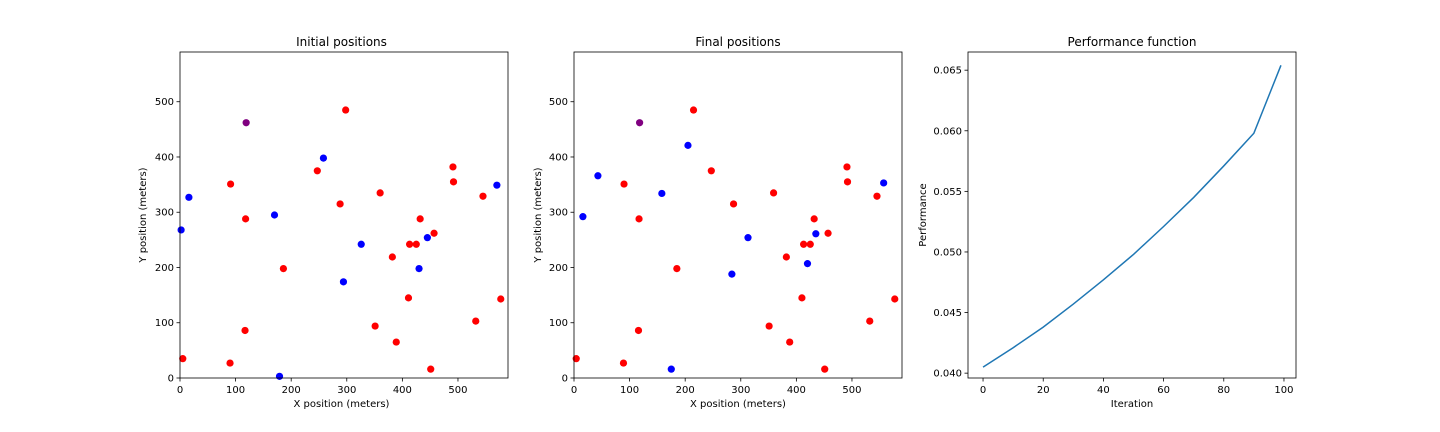 The image size is (1440, 432). Describe the element at coordinates (1103, 390) in the screenshot. I see `x-tick-label: 40` at that location.